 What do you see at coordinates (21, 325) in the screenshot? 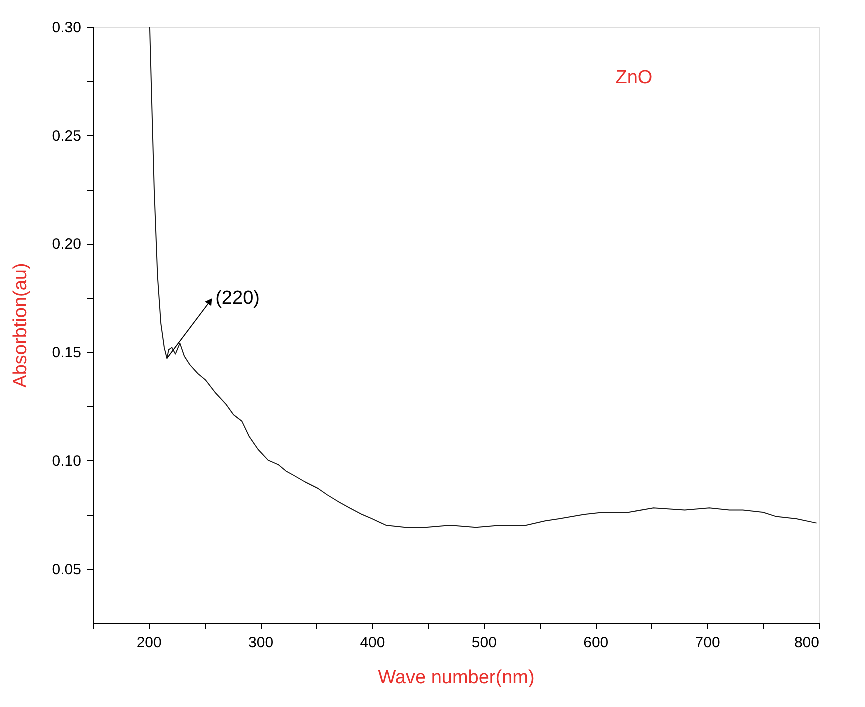
I see `y-axis-title: Absorbtion(au)` at bounding box center [21, 325].